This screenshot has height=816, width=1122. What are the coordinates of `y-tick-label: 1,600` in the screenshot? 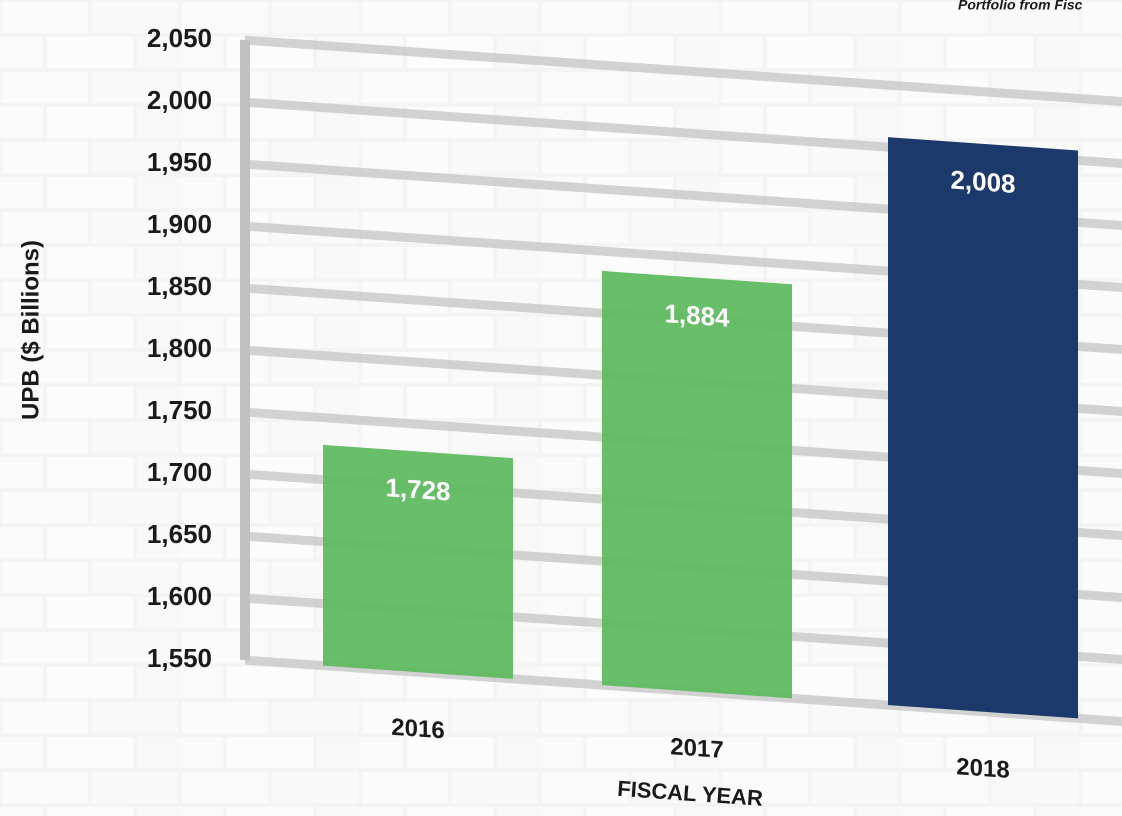 It's located at (179, 596).